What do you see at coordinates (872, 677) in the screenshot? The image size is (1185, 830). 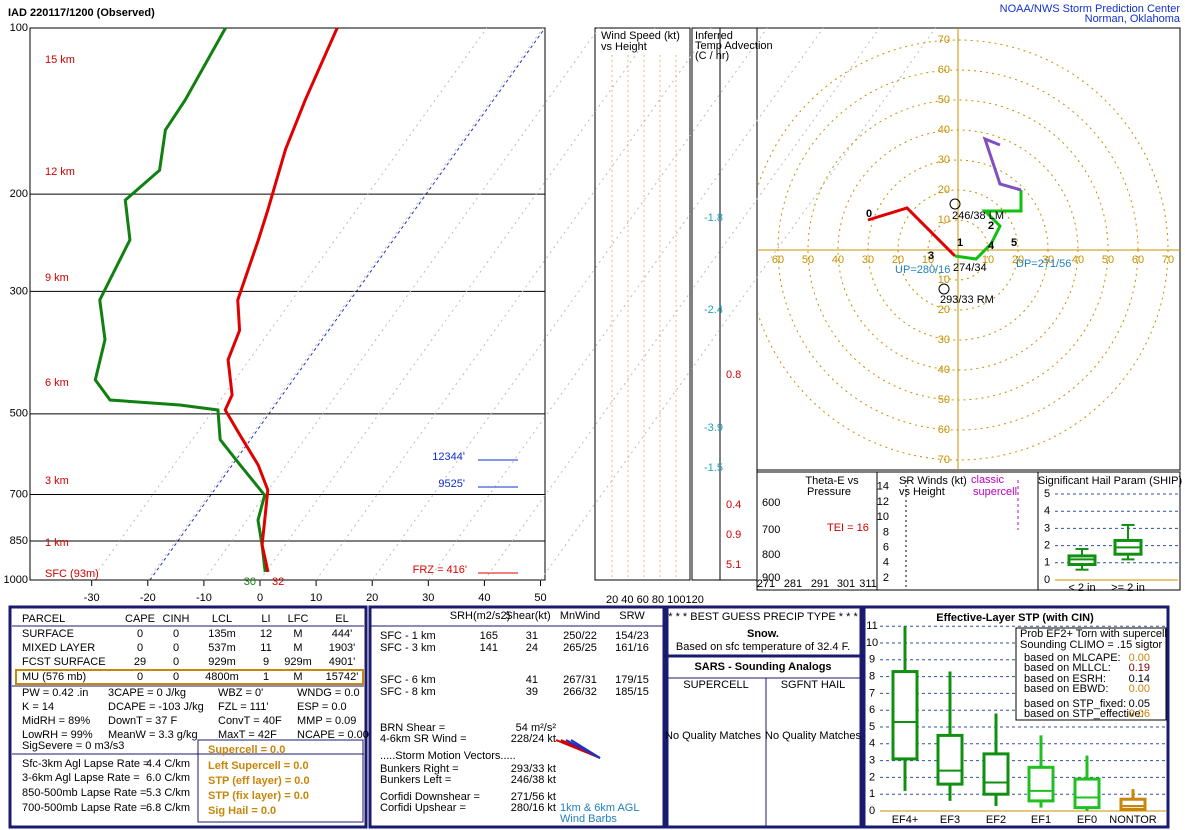 I see `tick-label: 8` at bounding box center [872, 677].